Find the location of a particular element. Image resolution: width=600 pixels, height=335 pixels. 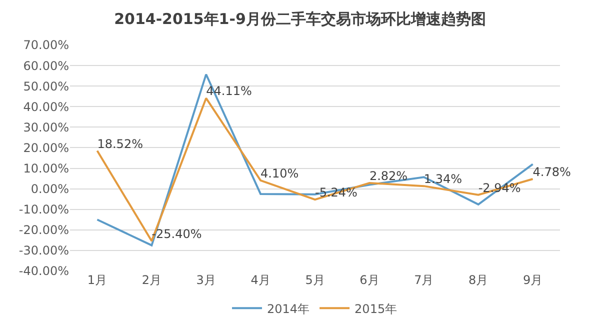

data-label: 2.82% is located at coordinates (388, 176).